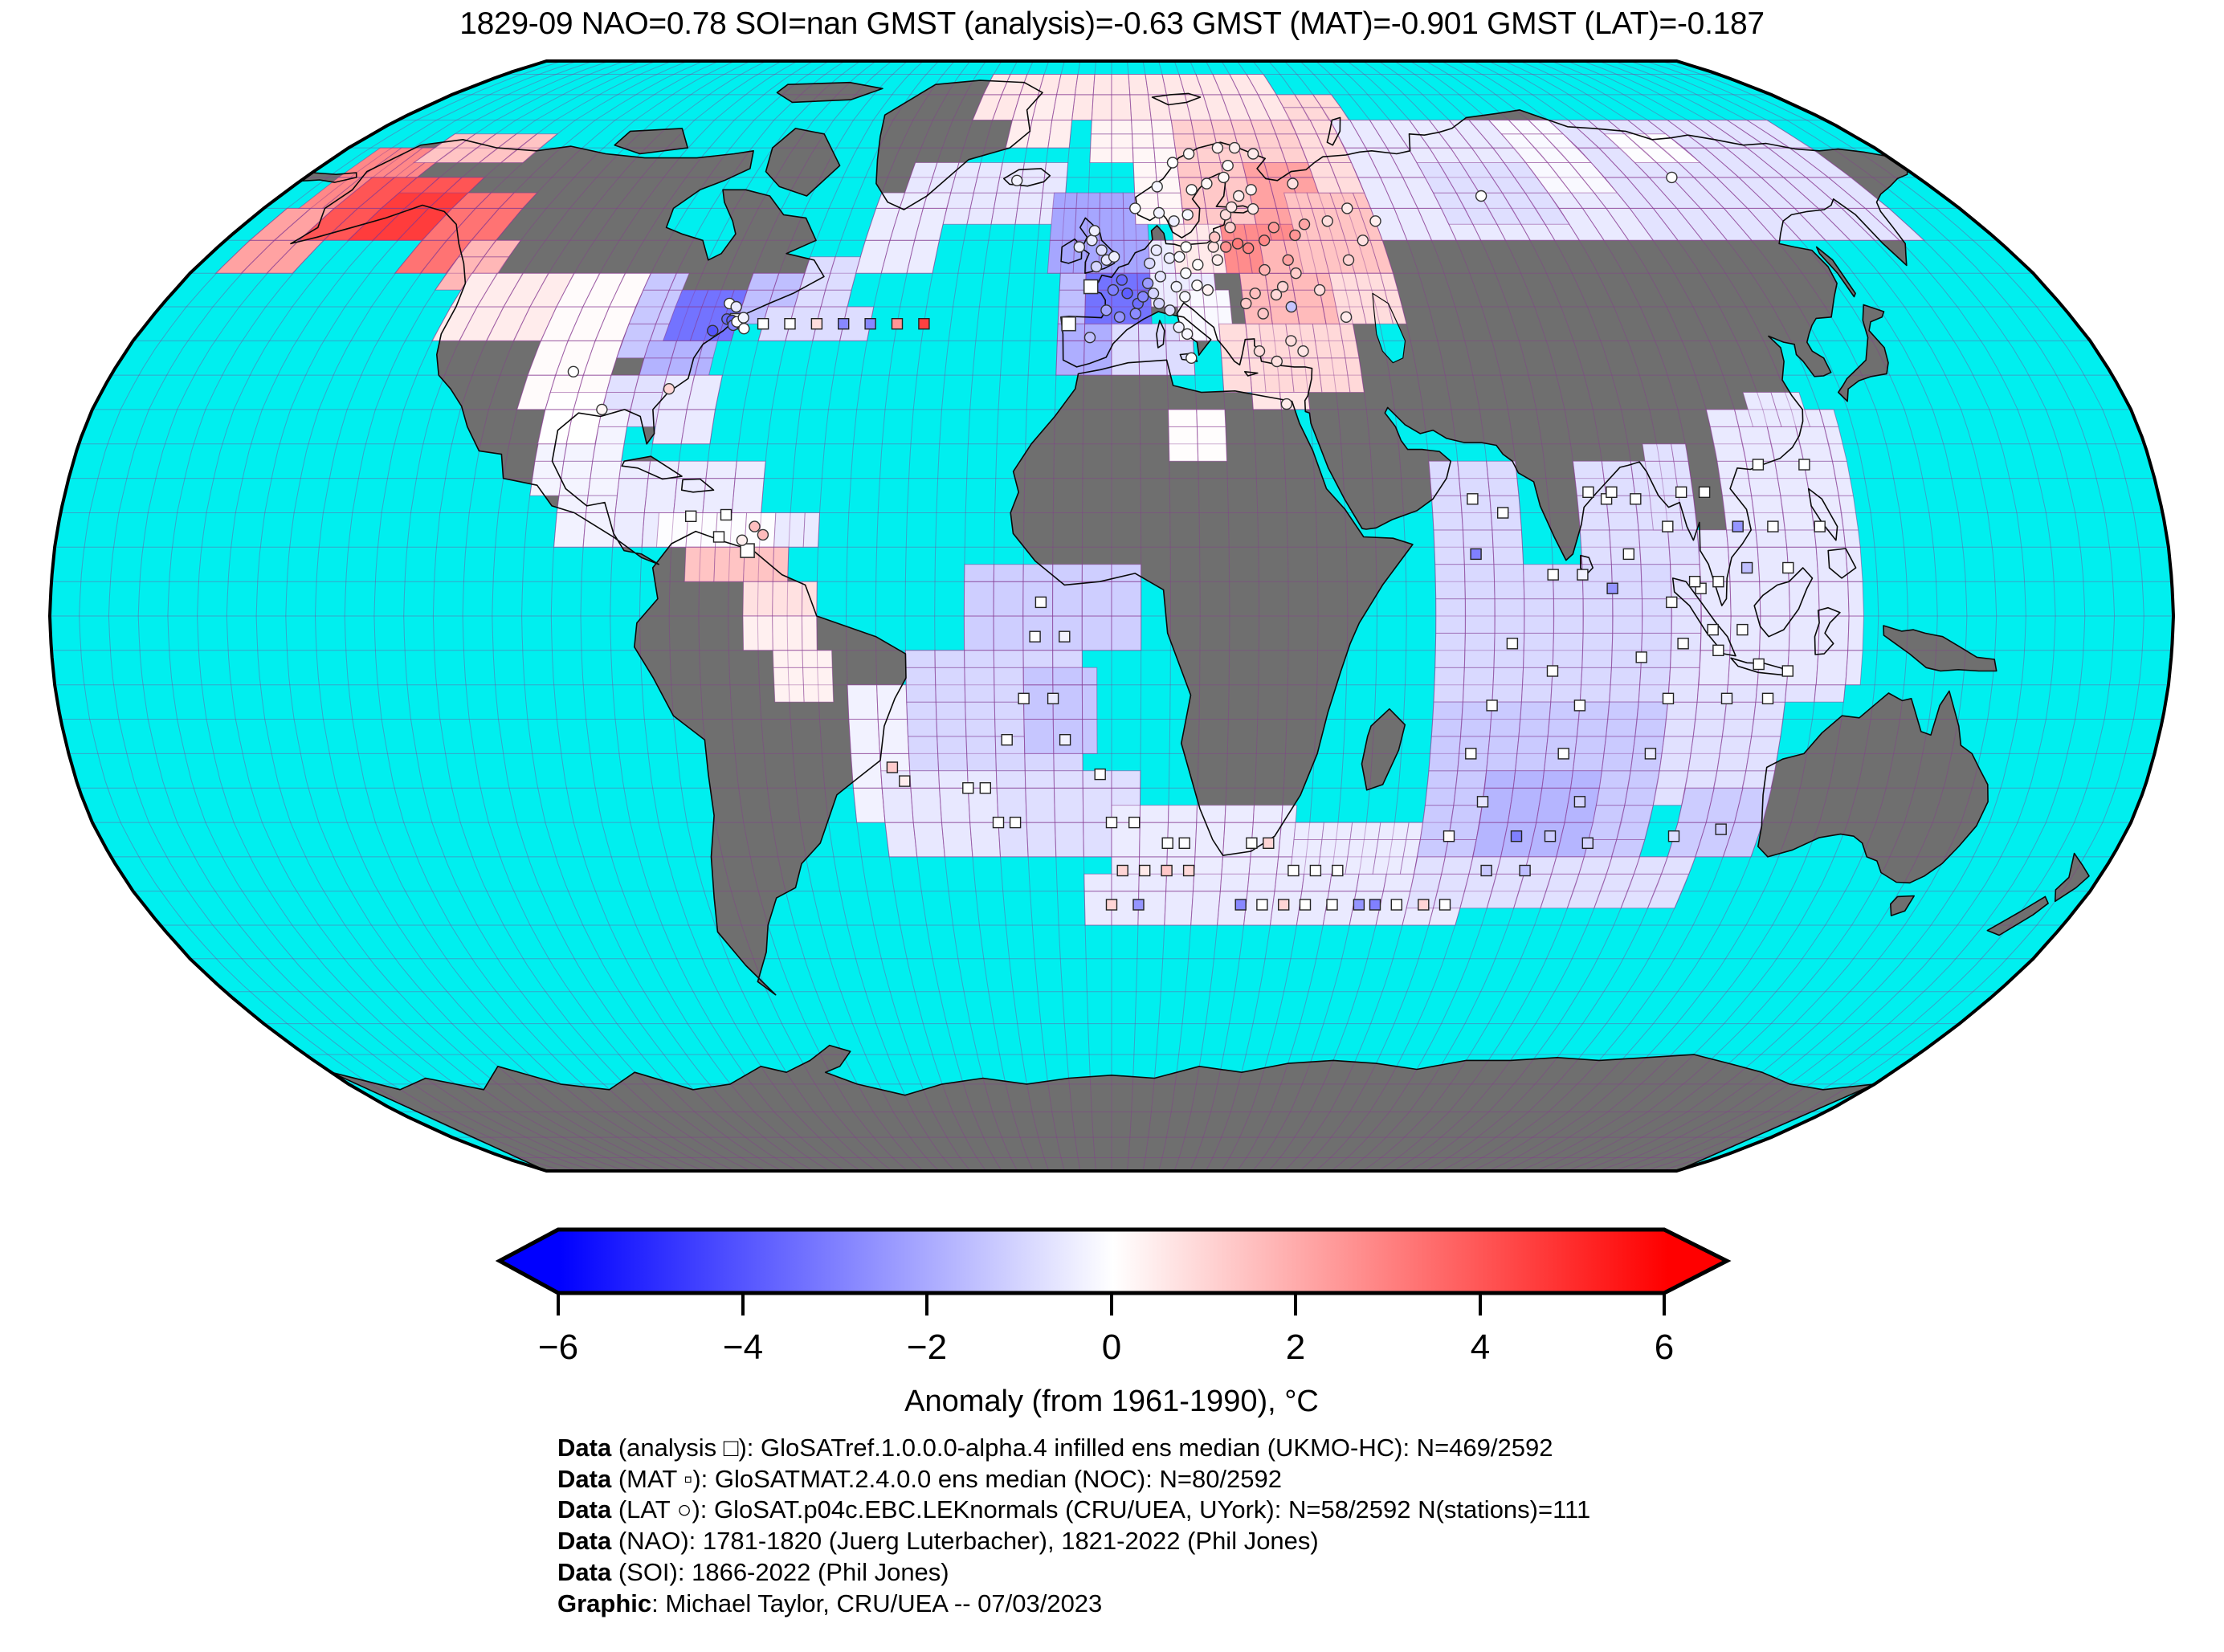 Image resolution: width=2224 pixels, height=1652 pixels. What do you see at coordinates (1091, 287) in the screenshot?
I see `analysis-square-marker` at bounding box center [1091, 287].